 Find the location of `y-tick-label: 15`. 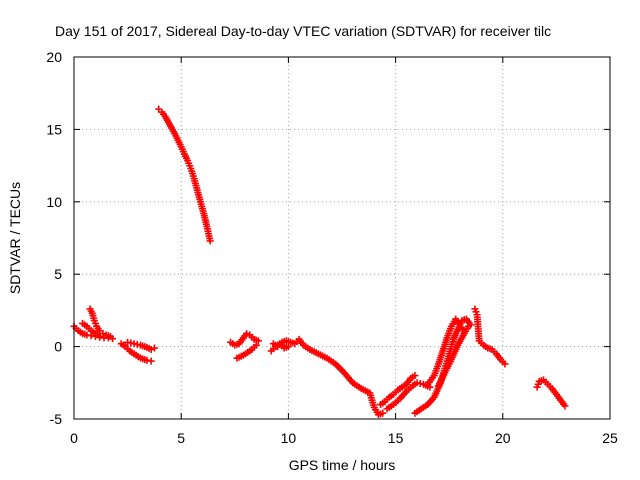

y-tick-label: 15 is located at coordinates (54, 129).